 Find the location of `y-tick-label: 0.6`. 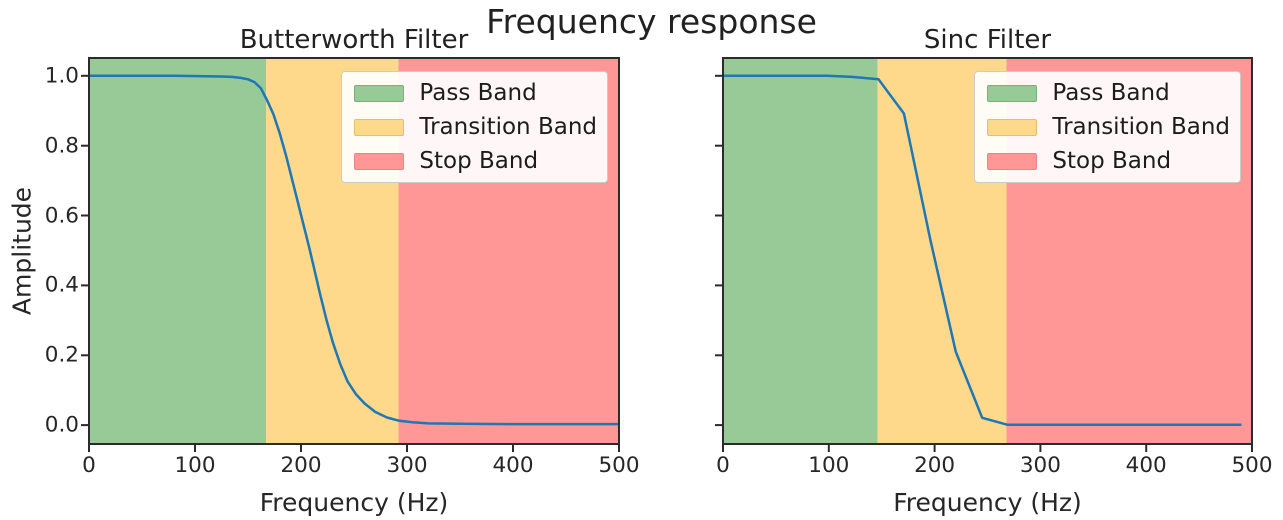

y-tick-label: 0.6 is located at coordinates (61, 215).